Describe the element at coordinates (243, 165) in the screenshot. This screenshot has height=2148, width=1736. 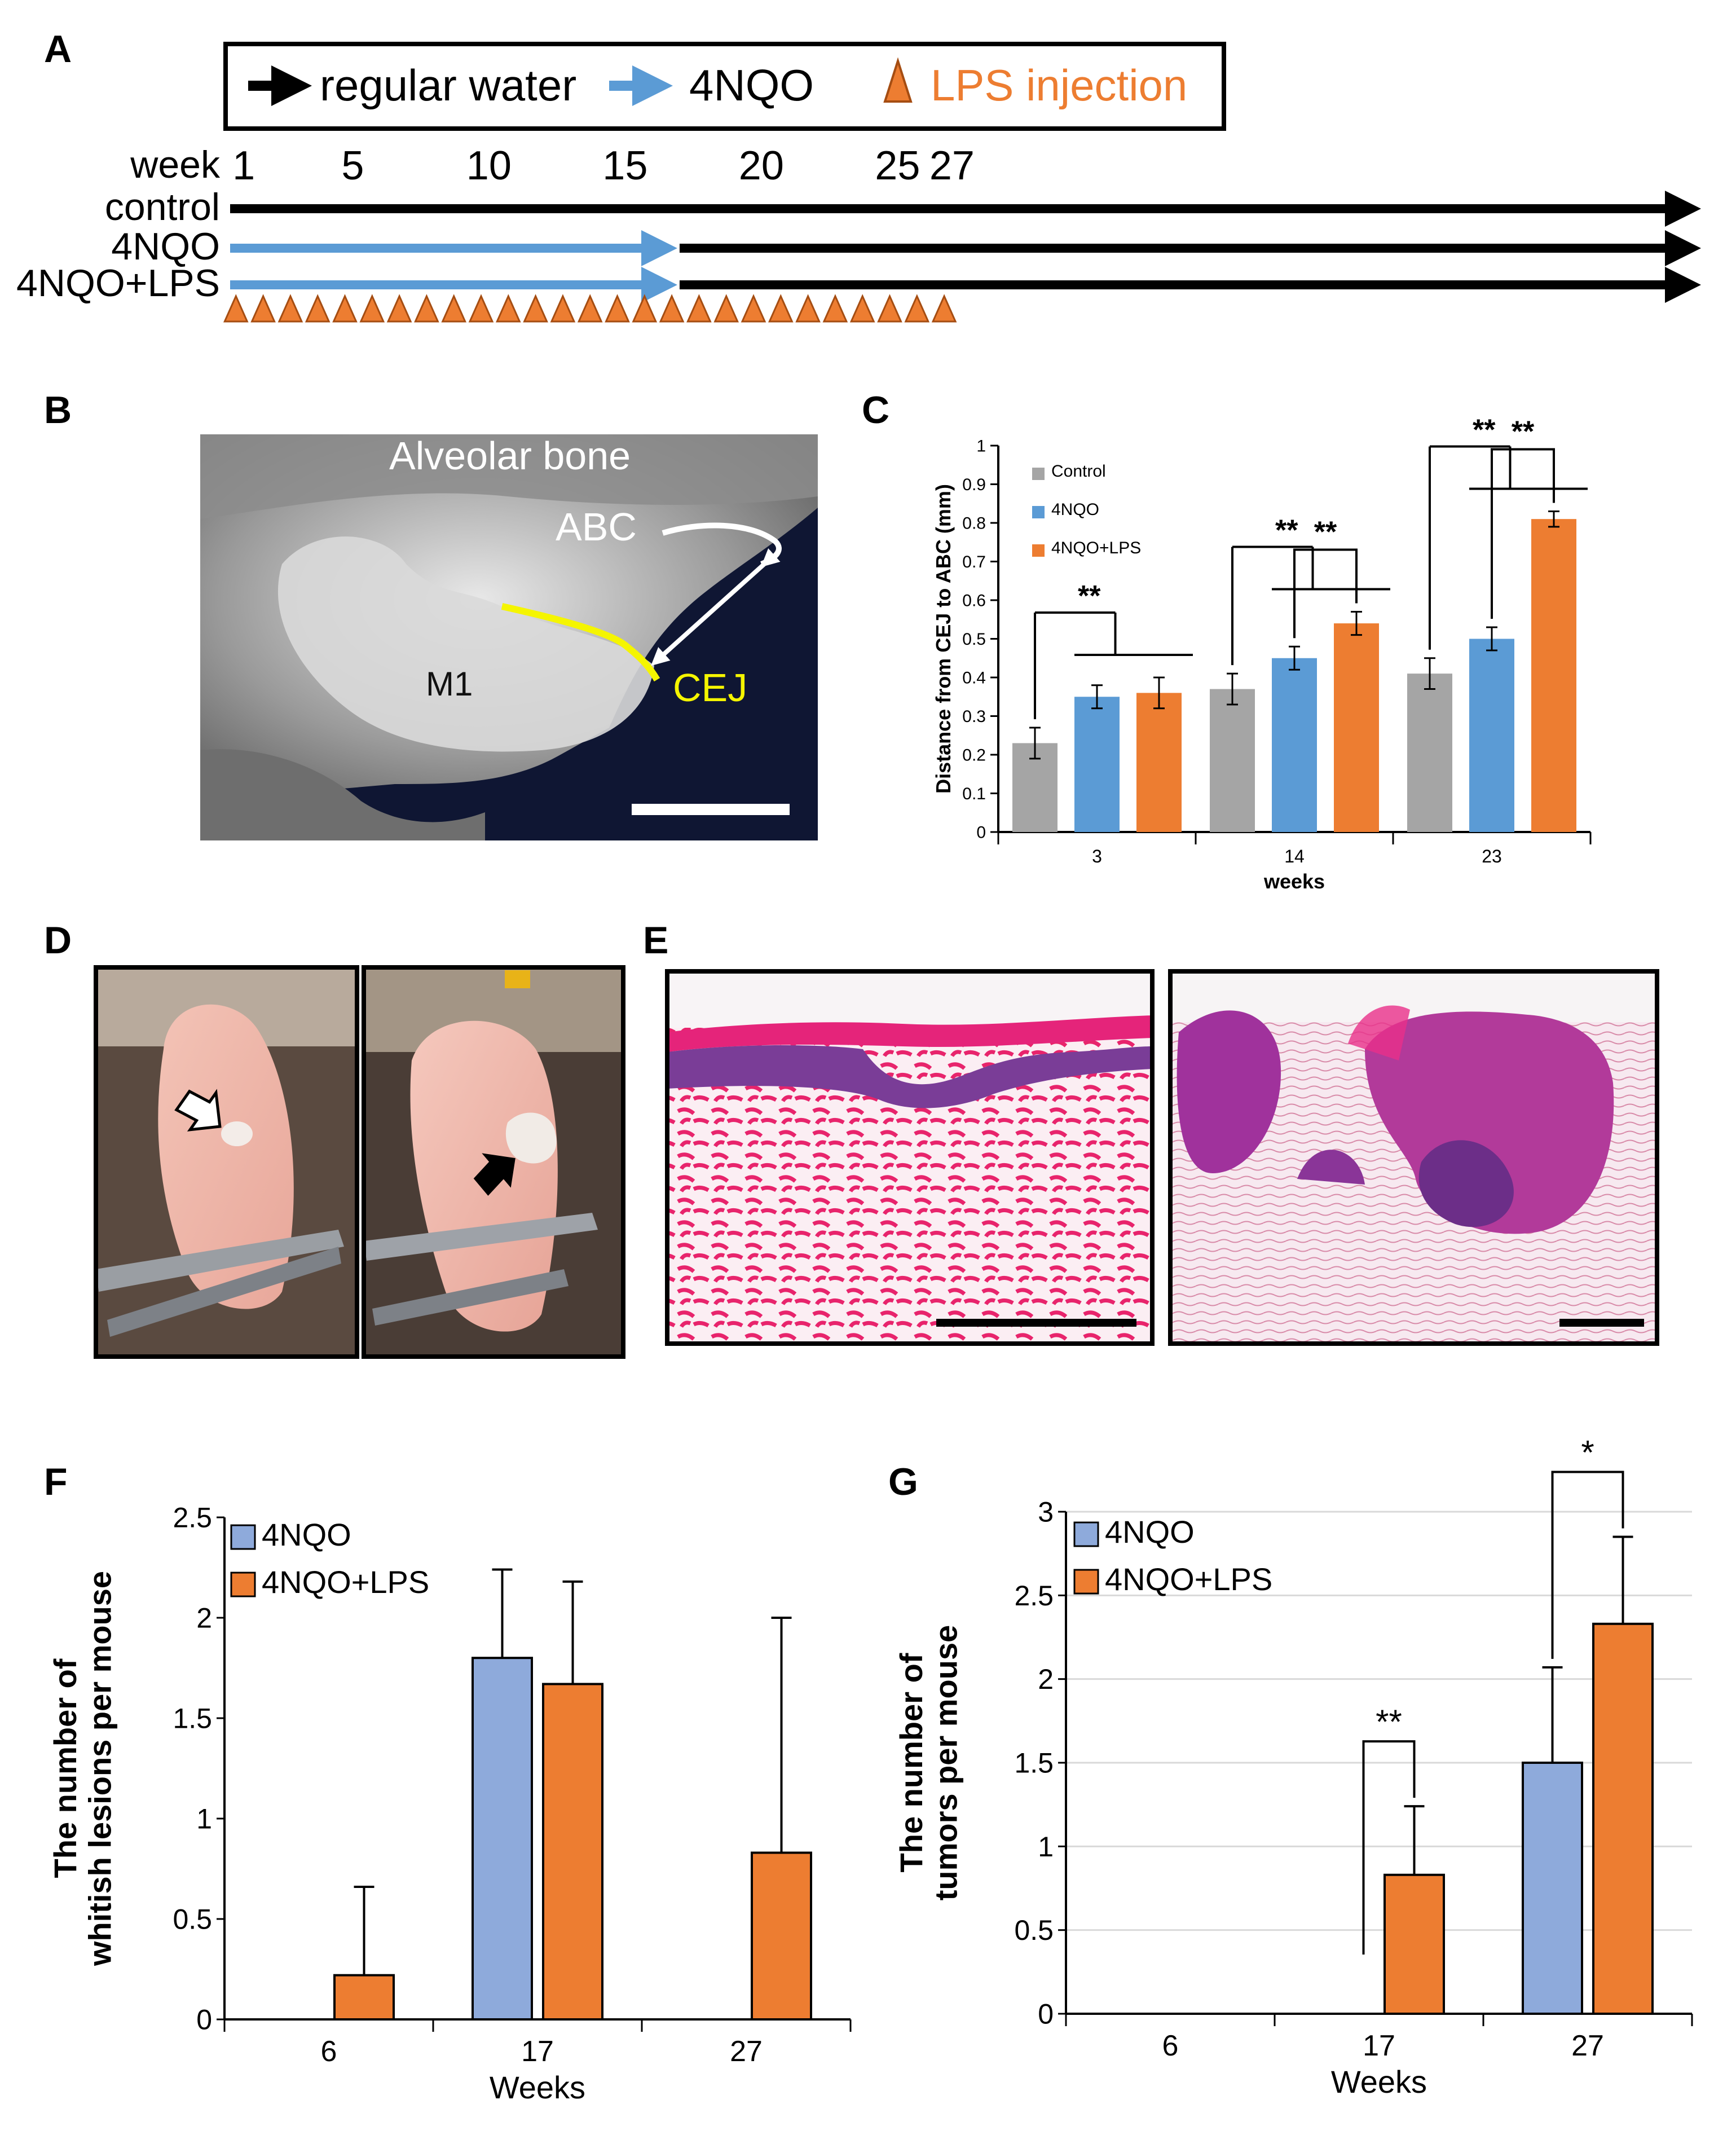
I see `week-tick-label: 1` at that location.